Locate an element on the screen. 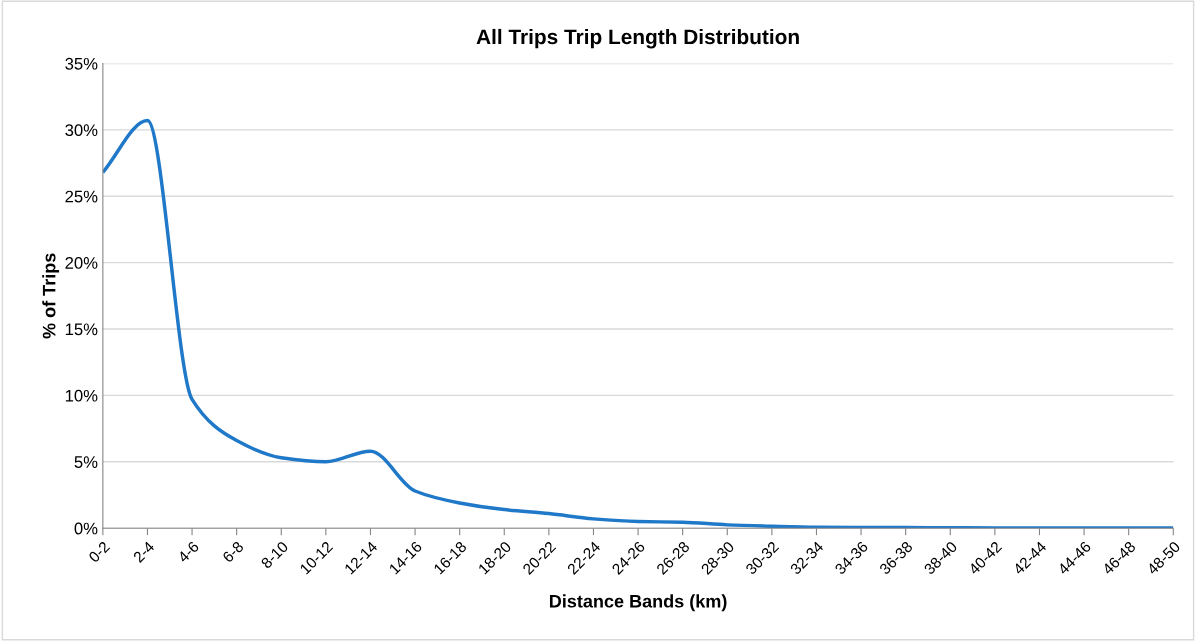 This screenshot has height=641, width=1196. y-axis-title: % of Trips is located at coordinates (51, 296).